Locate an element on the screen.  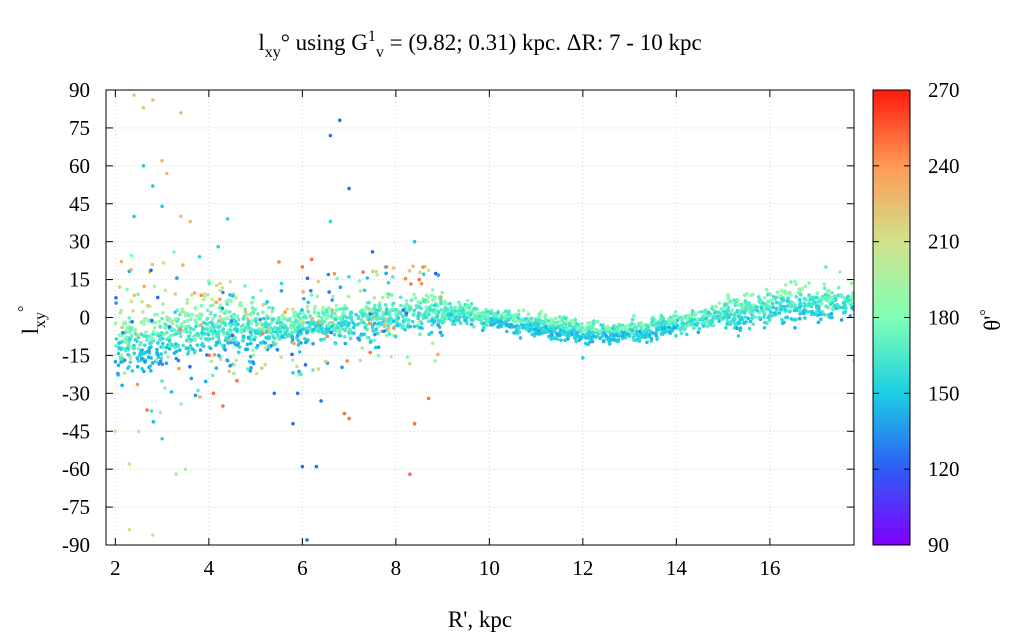
y-tick-label: 0 is located at coordinates (85, 318).